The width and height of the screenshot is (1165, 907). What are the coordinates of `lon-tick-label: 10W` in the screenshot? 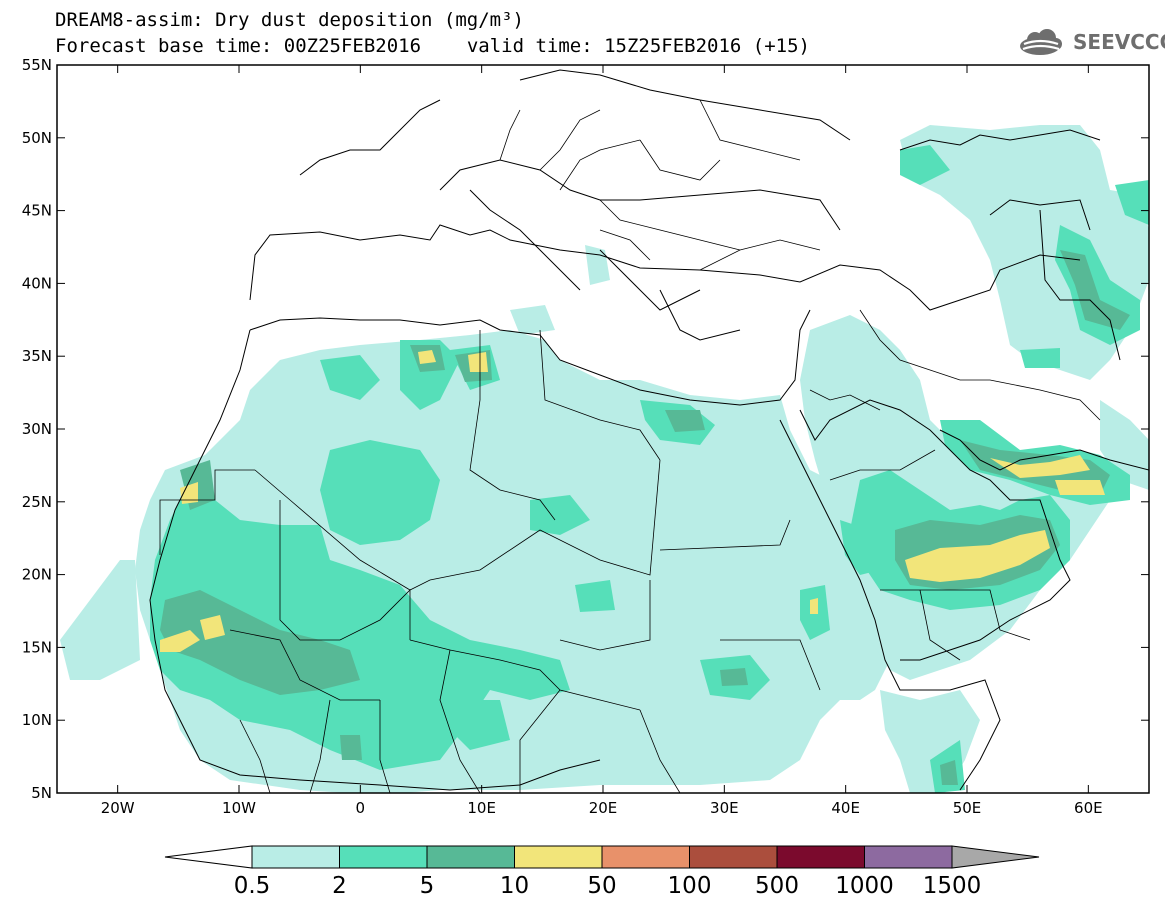 It's located at (239, 808).